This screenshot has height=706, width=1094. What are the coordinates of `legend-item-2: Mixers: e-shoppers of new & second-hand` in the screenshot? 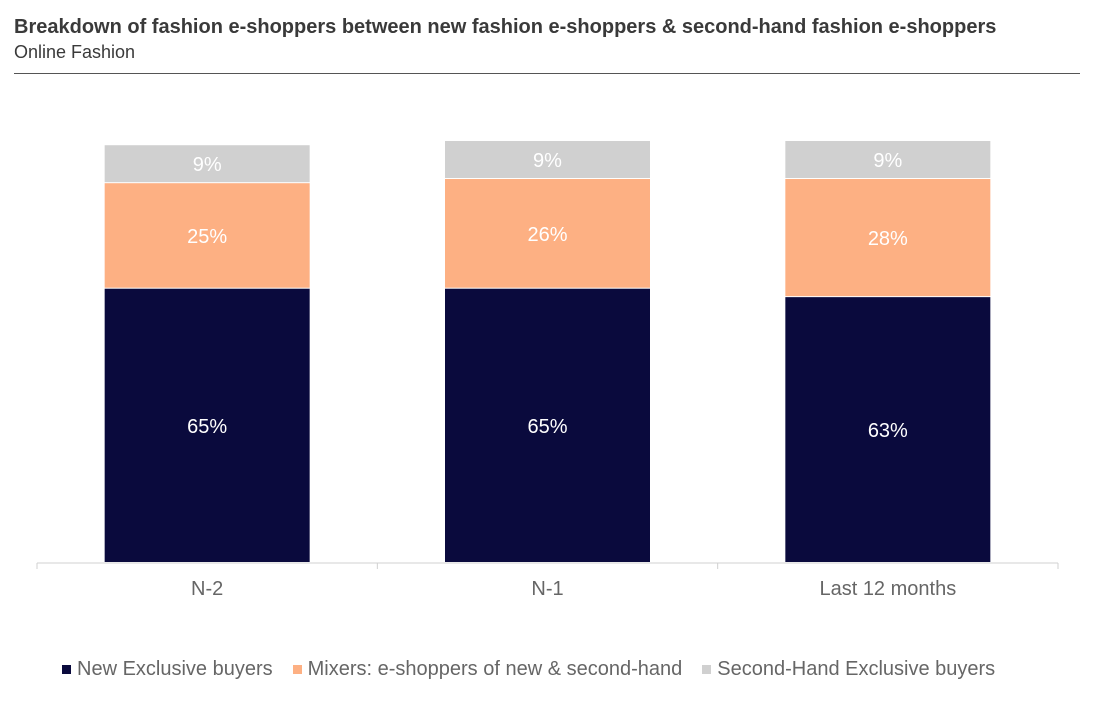 It's located at (487, 669).